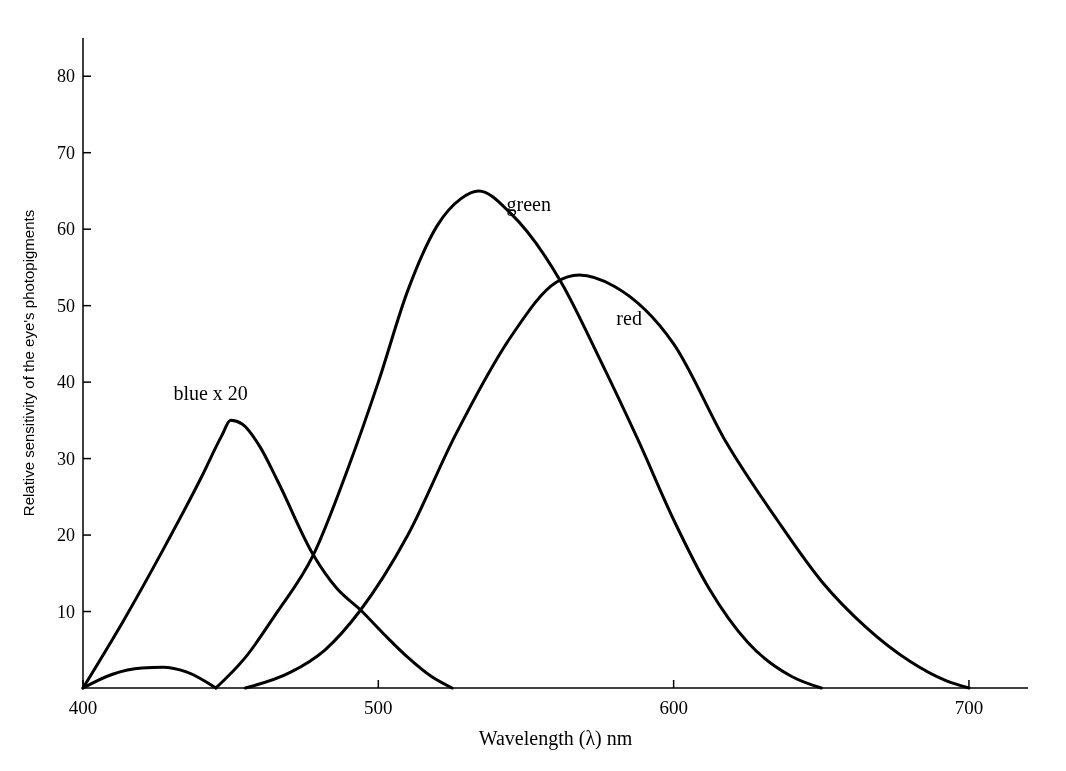  Describe the element at coordinates (66, 611) in the screenshot. I see `y-tick-label: 10` at that location.